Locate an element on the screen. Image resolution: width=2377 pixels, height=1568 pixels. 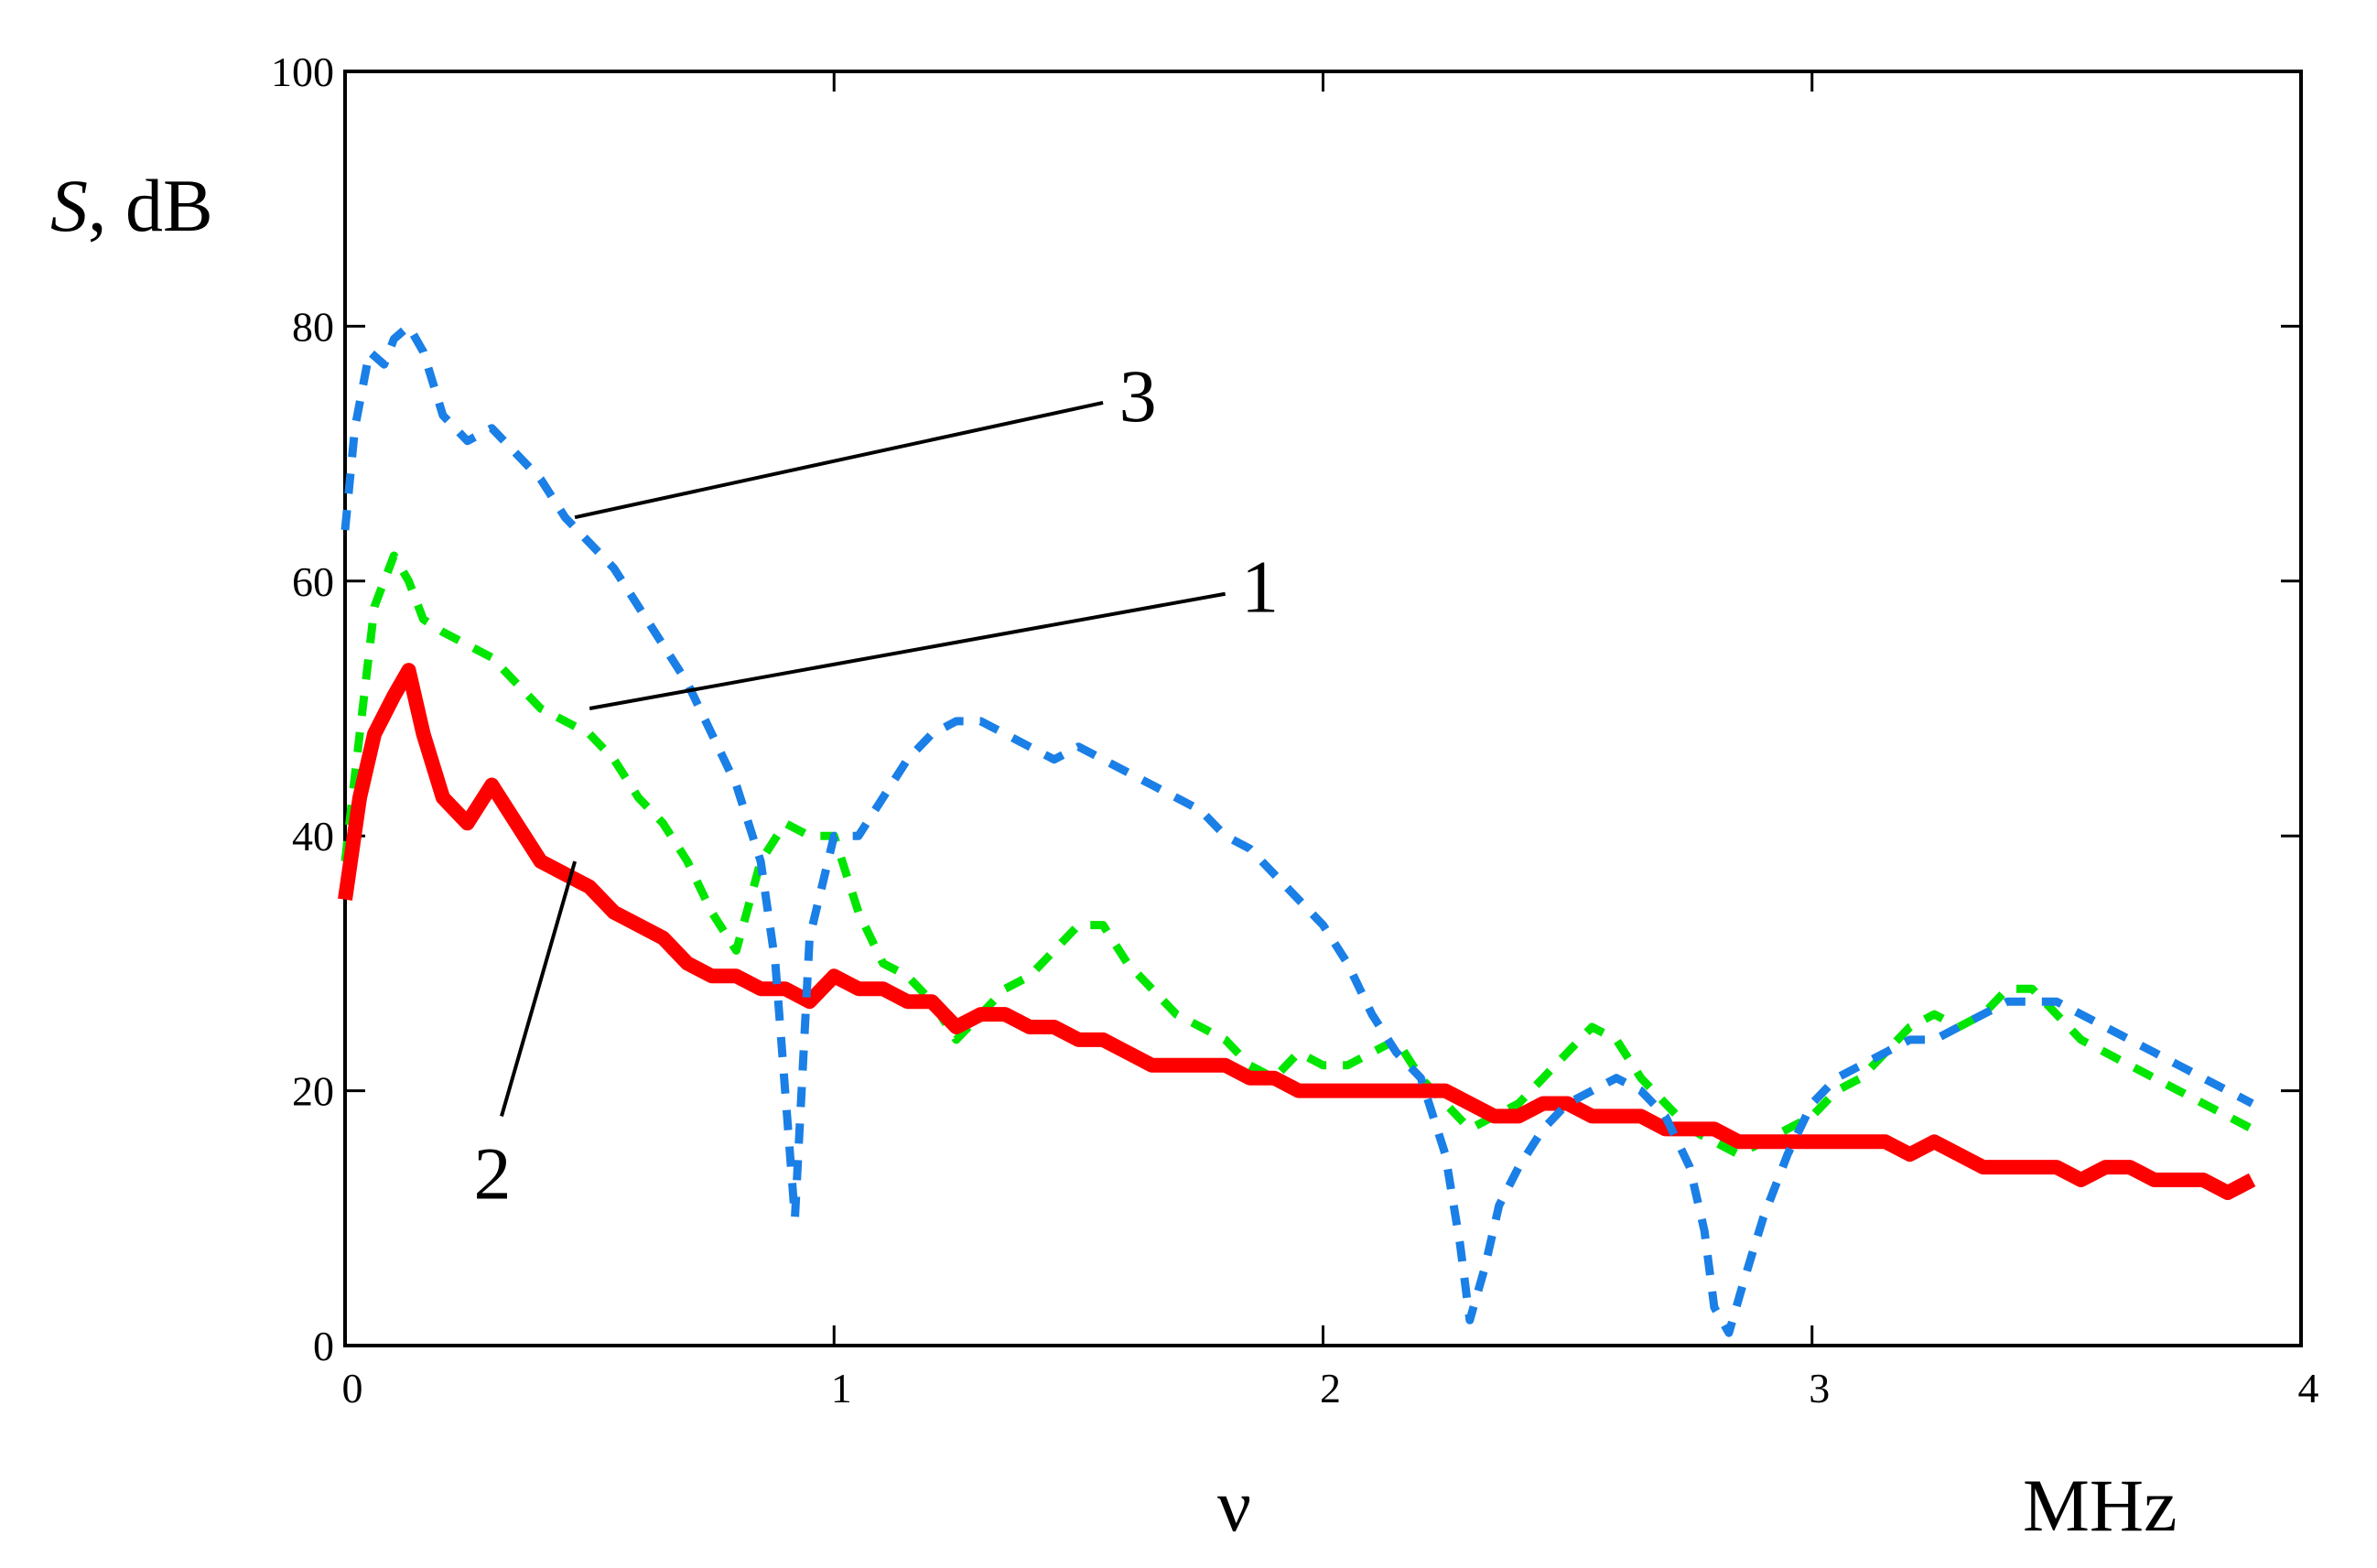
y-tick-label: 80 is located at coordinates (313, 326).